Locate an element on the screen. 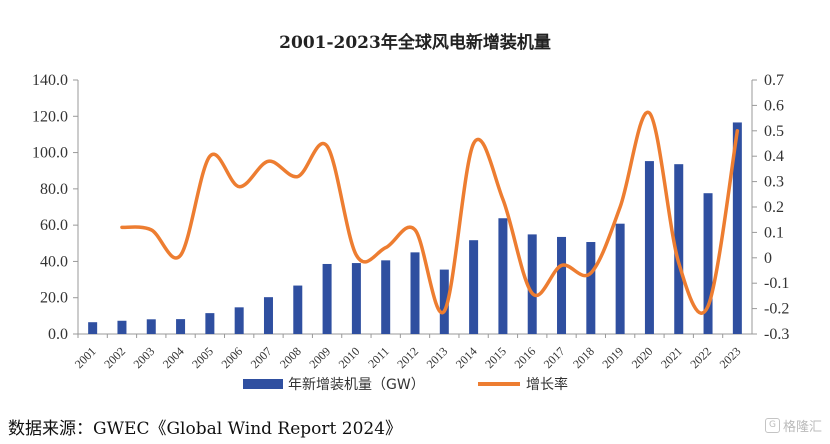 The width and height of the screenshot is (830, 444). watermark: G 格隆汇 is located at coordinates (793, 425).